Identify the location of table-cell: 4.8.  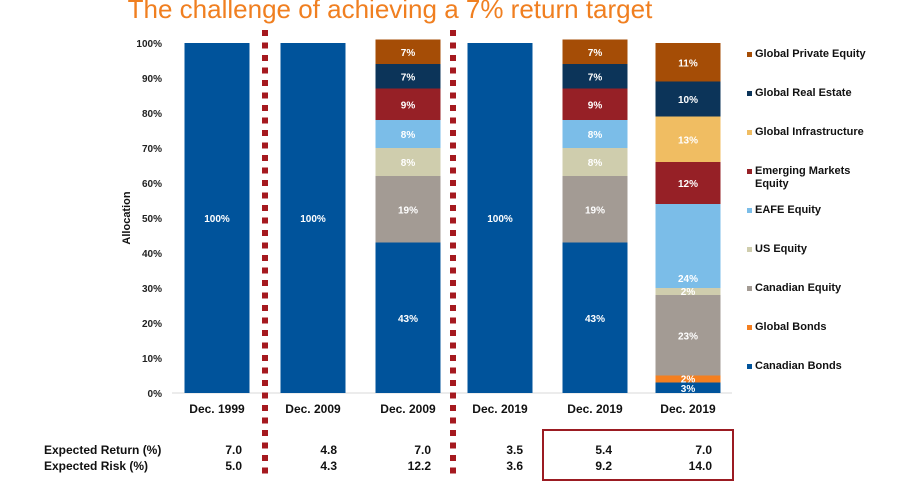
(328, 450).